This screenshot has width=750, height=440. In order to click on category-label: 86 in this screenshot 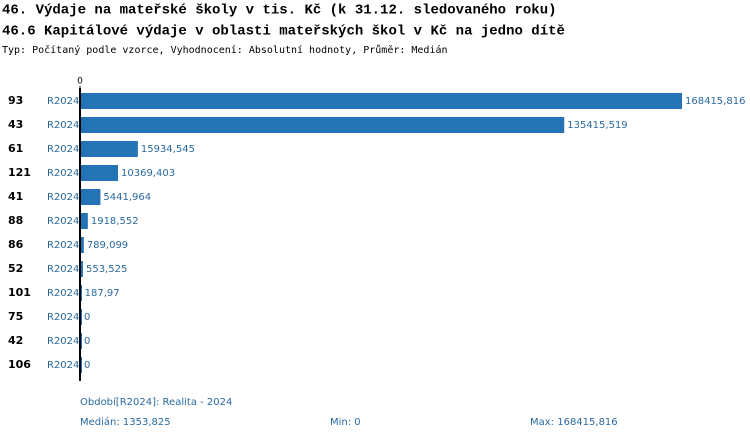, I will do `click(16, 244)`.